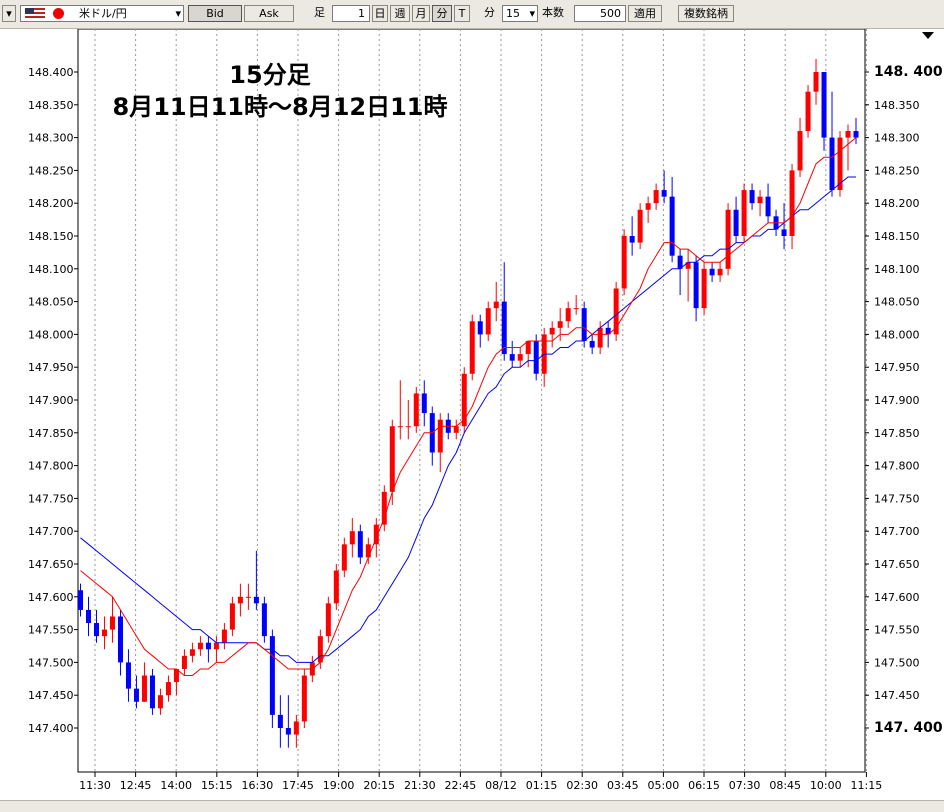 The image size is (944, 812). I want to click on ashi-label: 足, so click(319, 12).